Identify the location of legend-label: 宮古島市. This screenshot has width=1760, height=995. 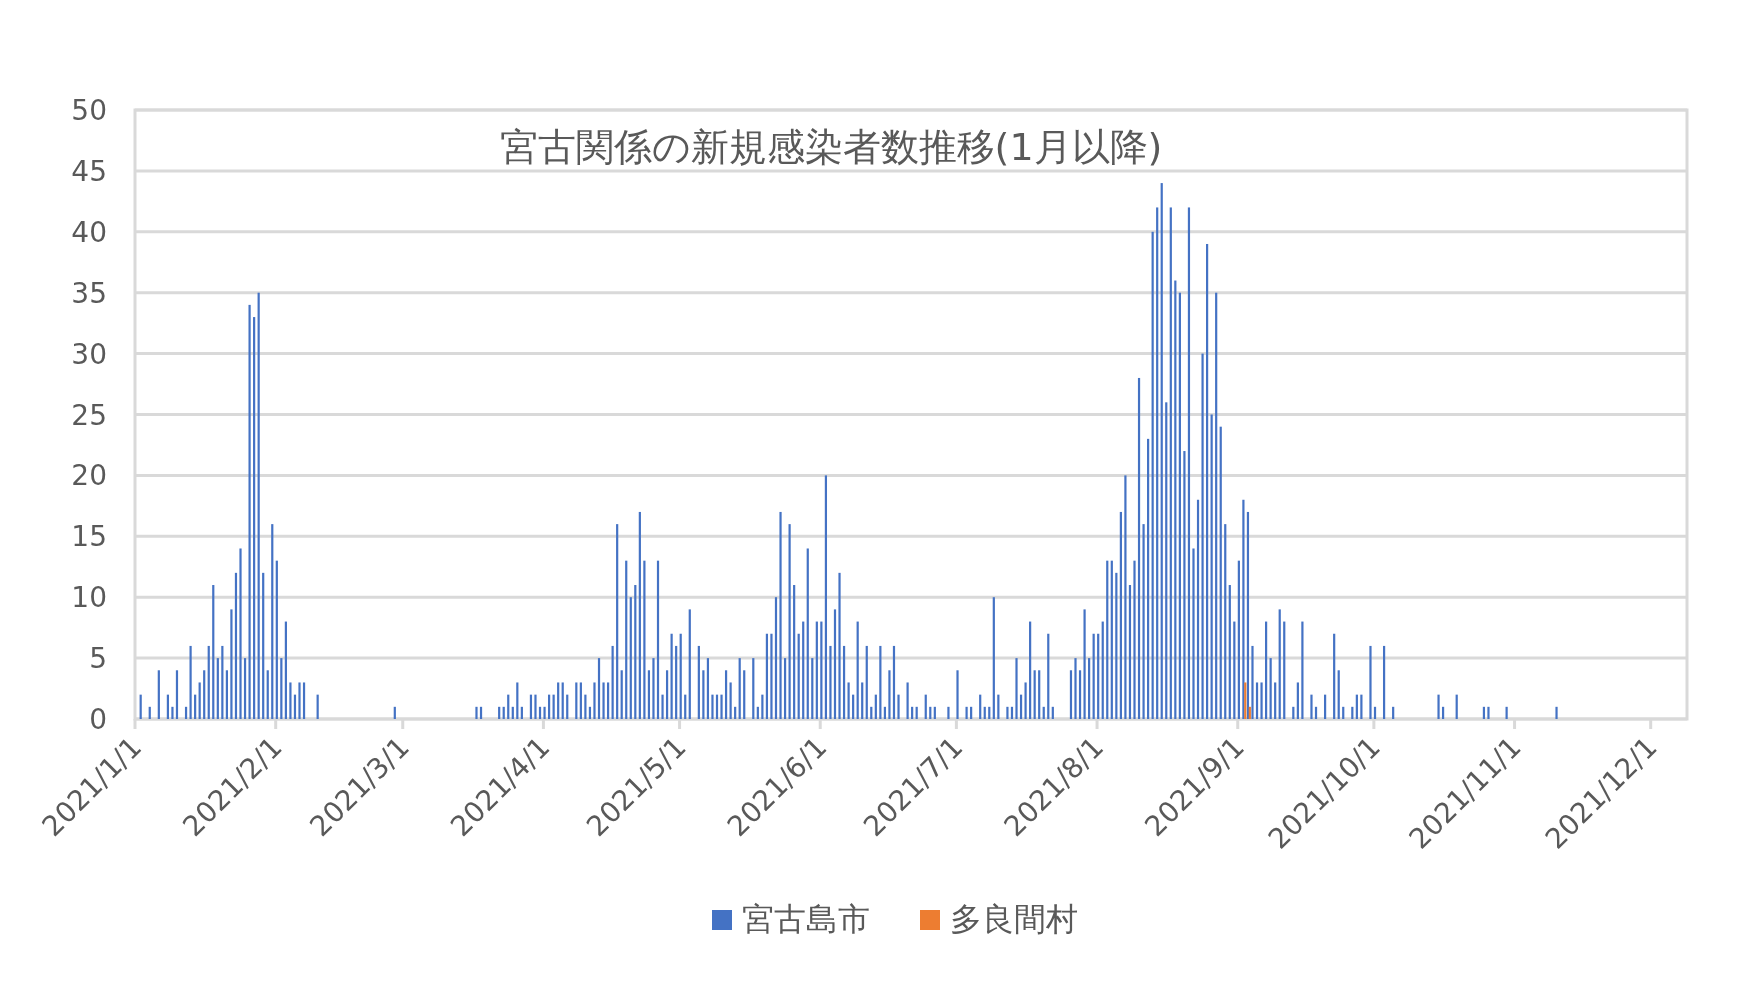
(806, 919).